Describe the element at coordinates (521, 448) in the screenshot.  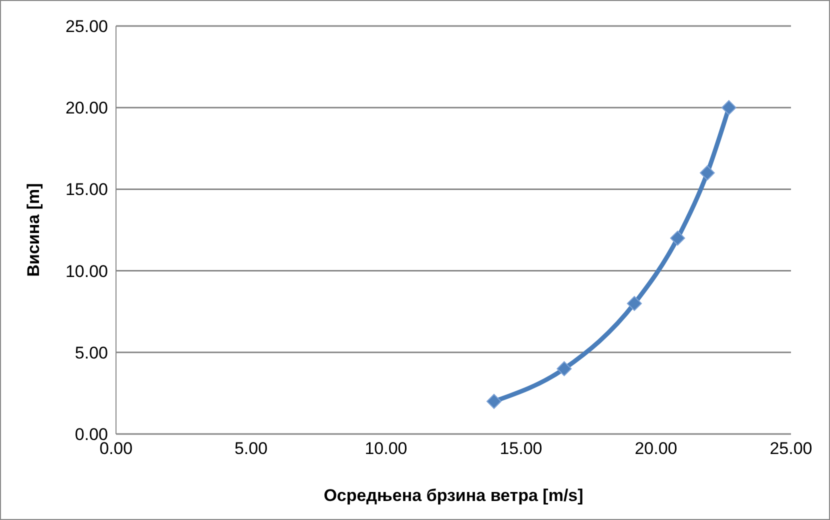
I see `x-tick-label: 15.00` at that location.